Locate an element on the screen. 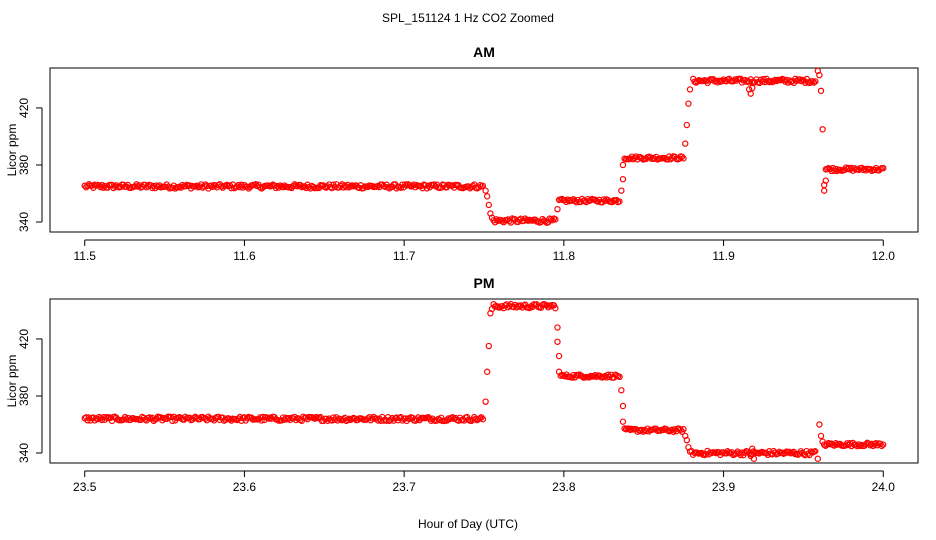 The height and width of the screenshot is (540, 936). y-tick-label-pm: 420 is located at coordinates (24, 339).